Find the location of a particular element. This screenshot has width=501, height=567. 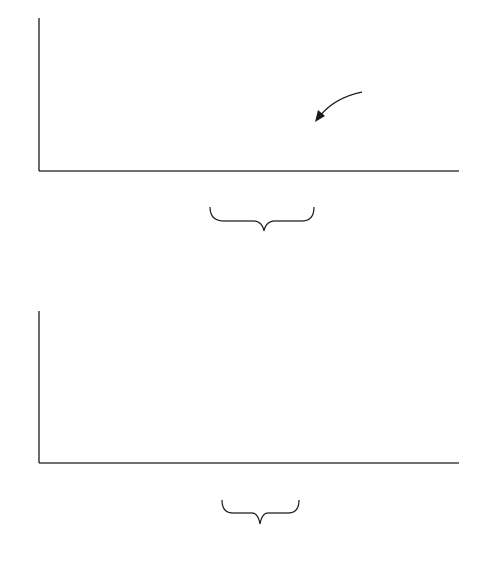

selection-differential-brace is located at coordinates (262, 219).